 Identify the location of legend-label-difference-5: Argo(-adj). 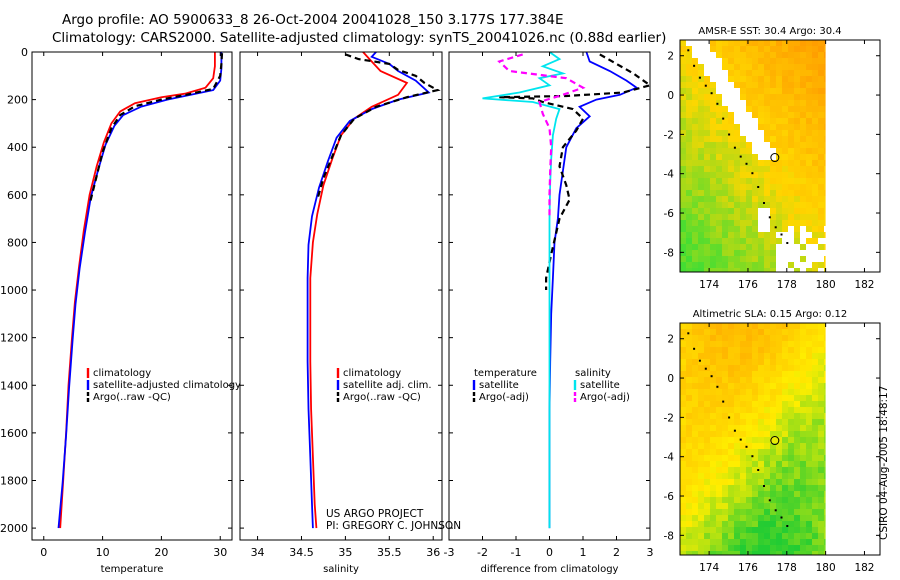
(605, 397).